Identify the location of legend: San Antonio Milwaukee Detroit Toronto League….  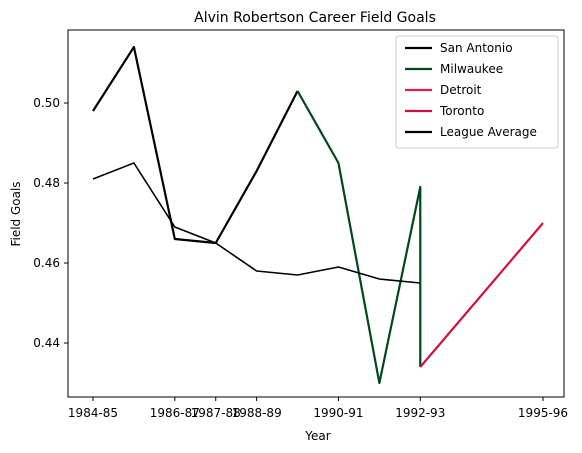
(477, 92).